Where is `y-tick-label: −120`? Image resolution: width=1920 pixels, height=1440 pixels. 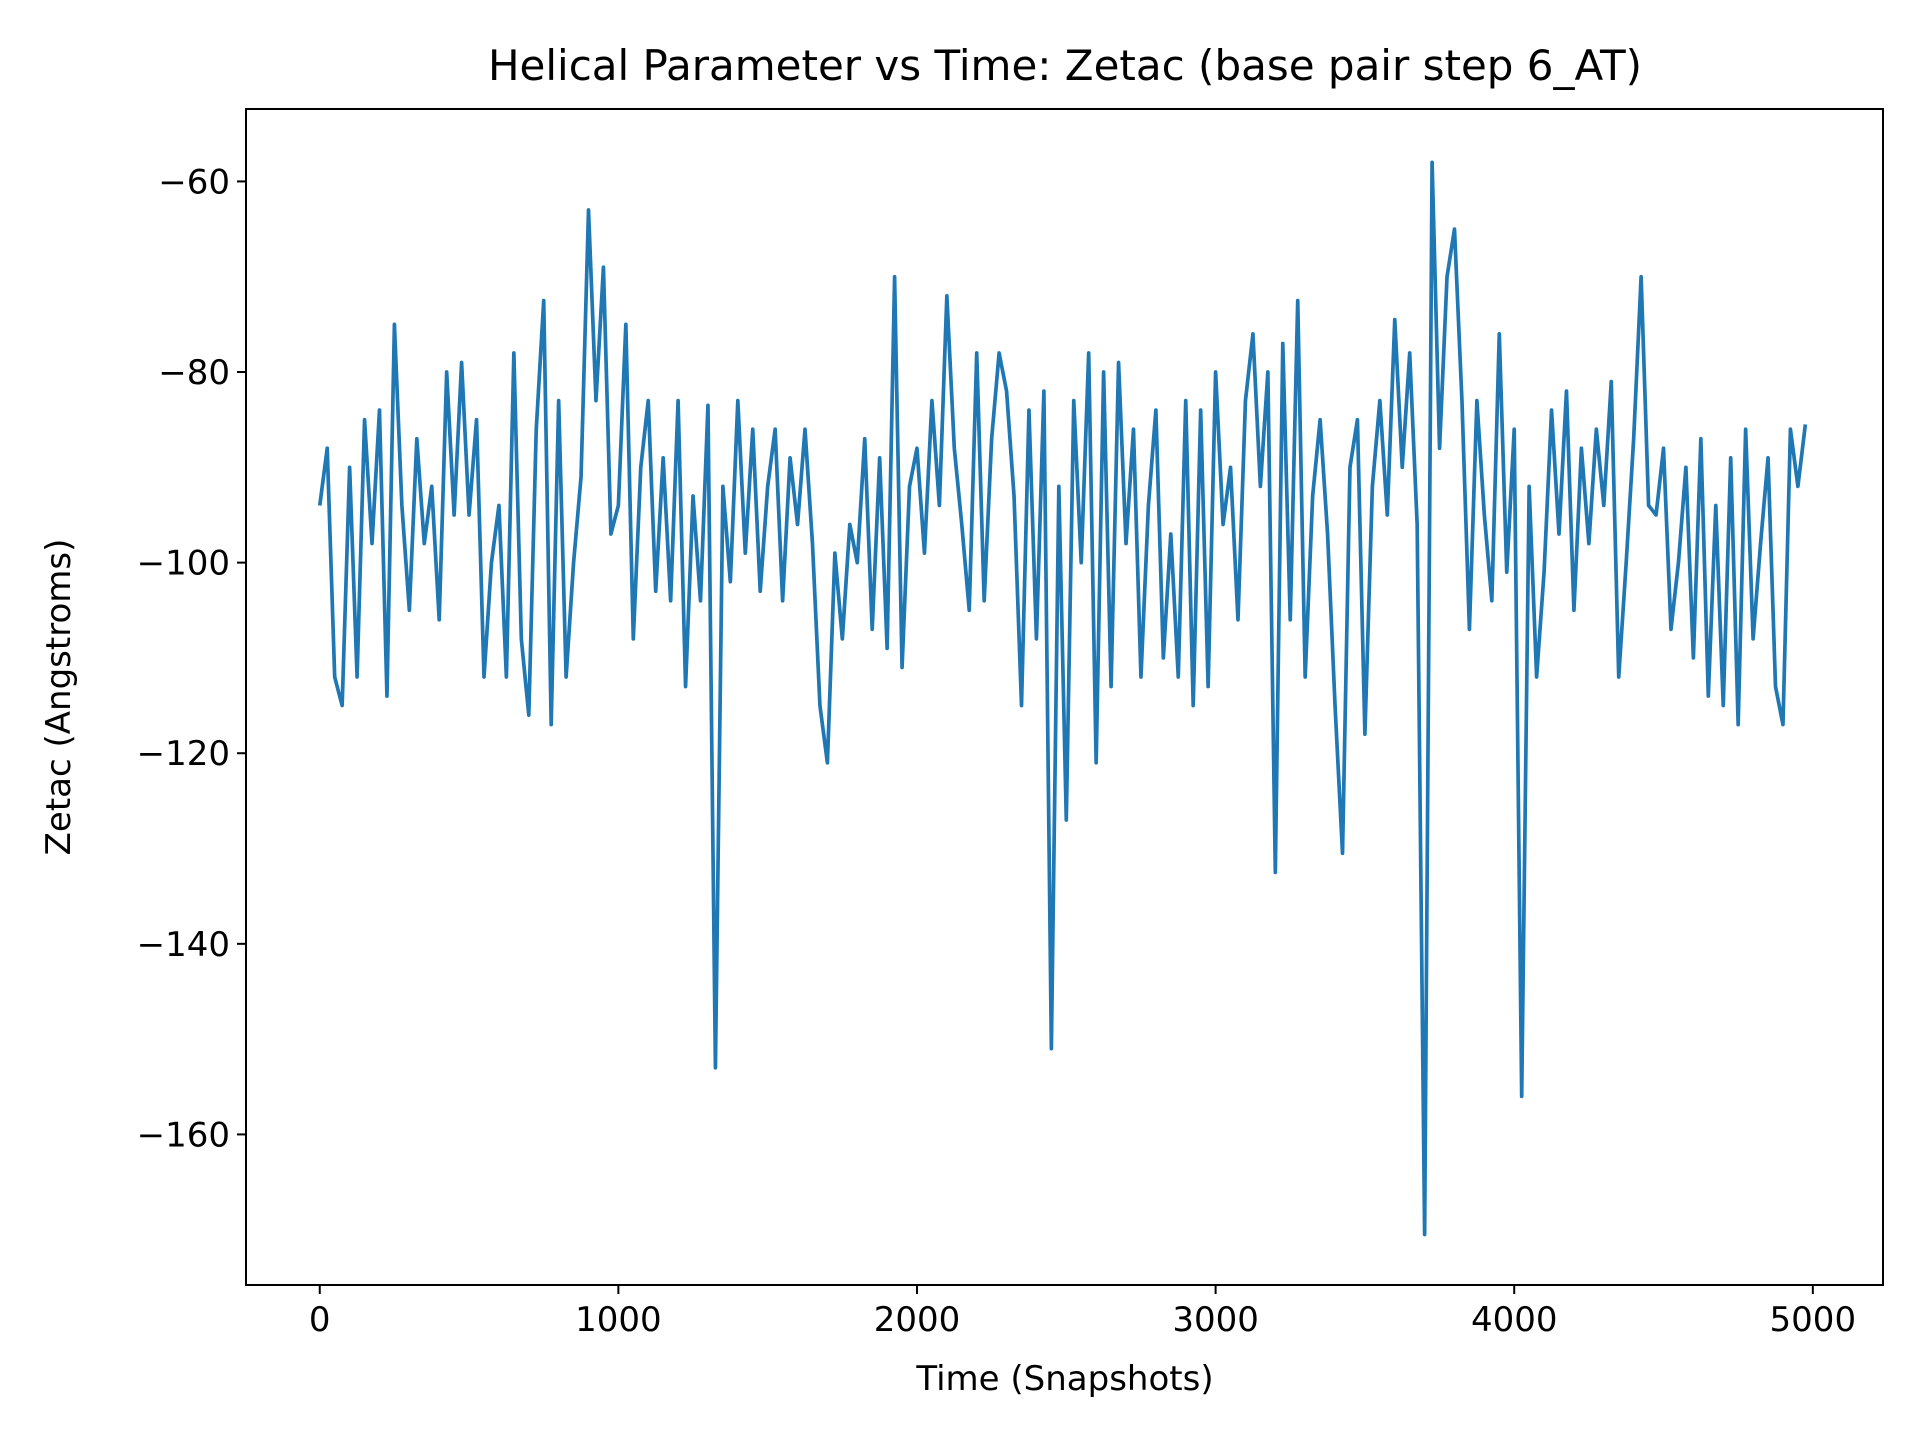
y-tick-label: −120 is located at coordinates (183, 754).